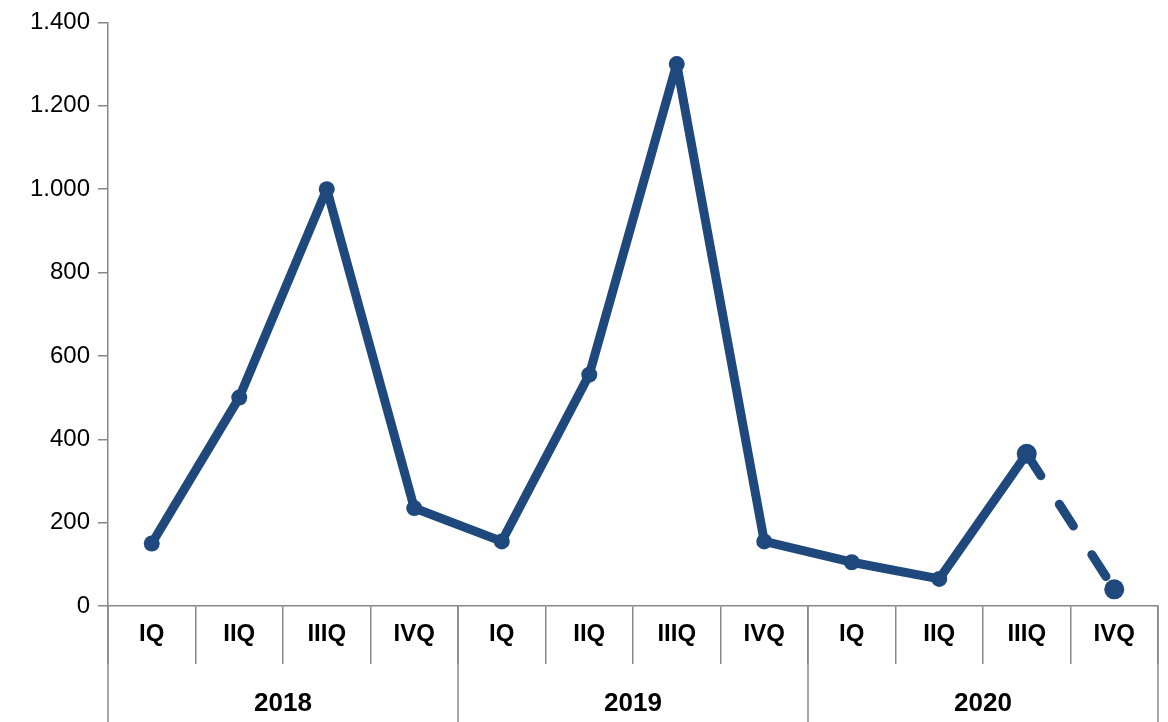 The width and height of the screenshot is (1168, 722). I want to click on y-tick-label: 0, so click(83, 604).